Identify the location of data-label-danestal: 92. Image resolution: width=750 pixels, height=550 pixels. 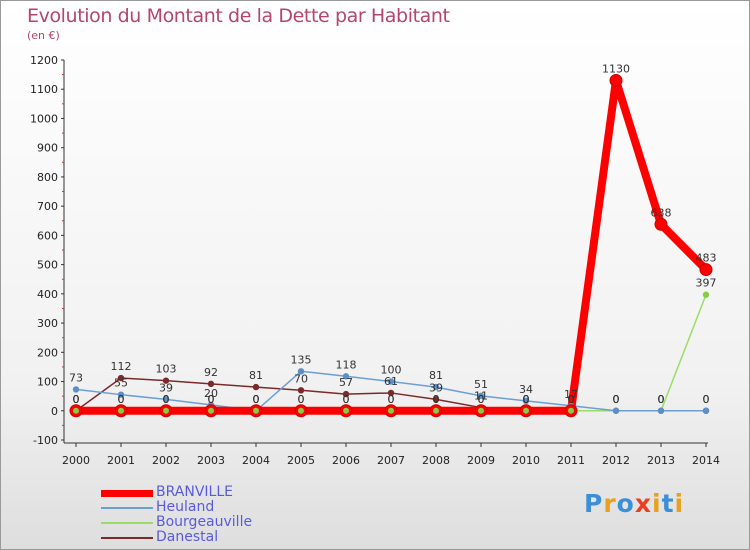
(211, 372).